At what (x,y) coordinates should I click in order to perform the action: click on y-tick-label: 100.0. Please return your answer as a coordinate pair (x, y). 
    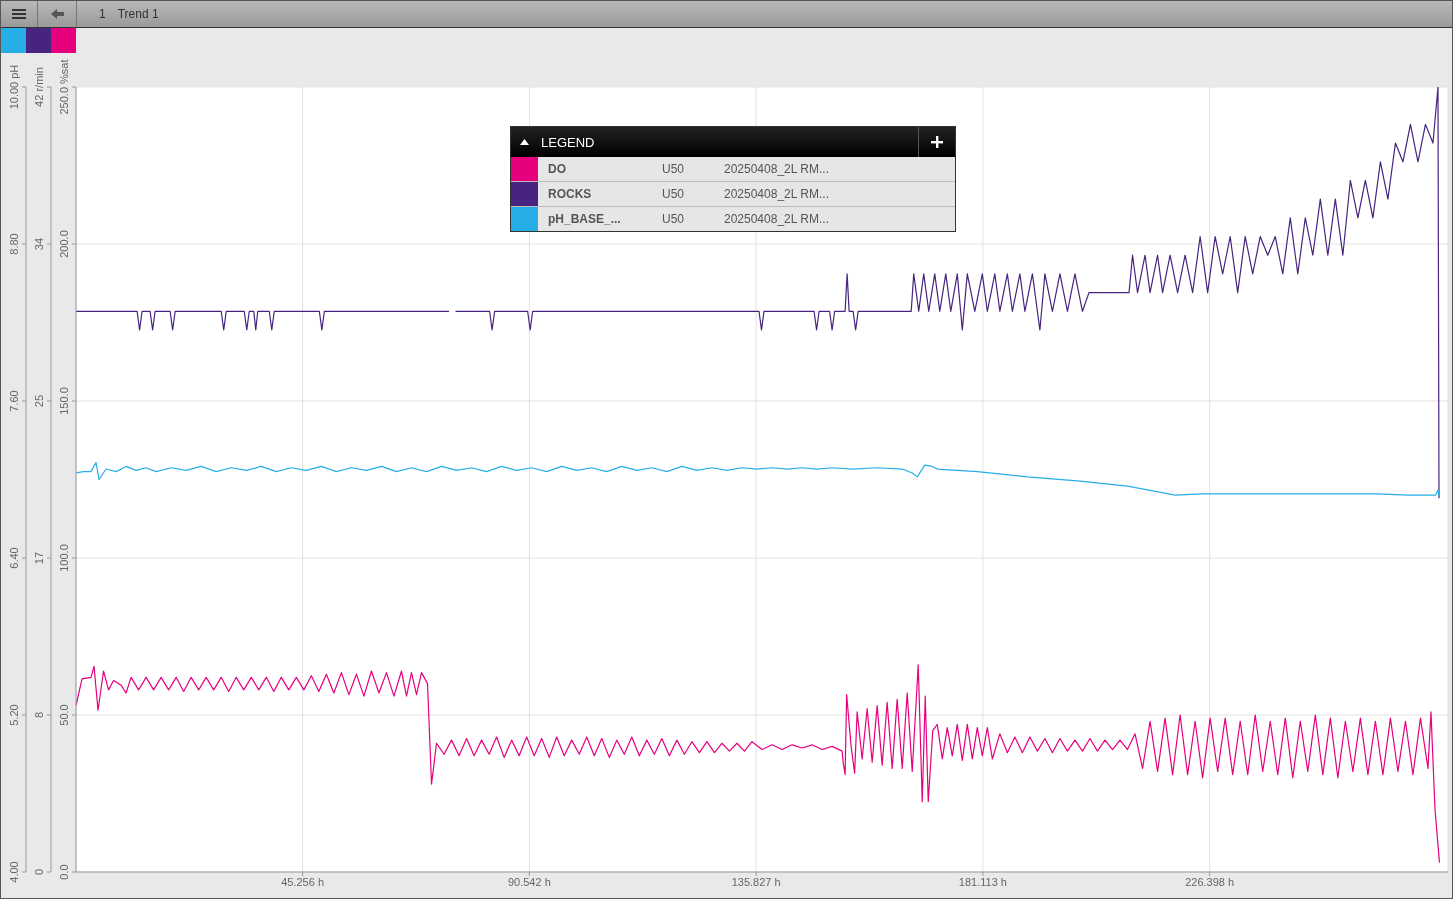
    Looking at the image, I should click on (64, 558).